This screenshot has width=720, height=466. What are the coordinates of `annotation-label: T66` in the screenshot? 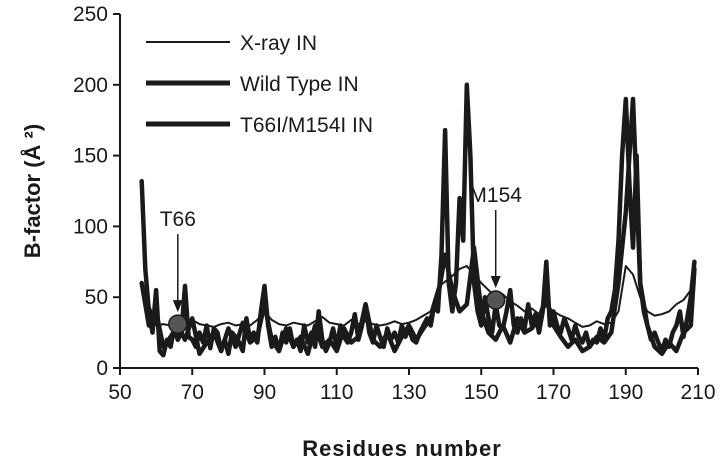 It's located at (178, 219).